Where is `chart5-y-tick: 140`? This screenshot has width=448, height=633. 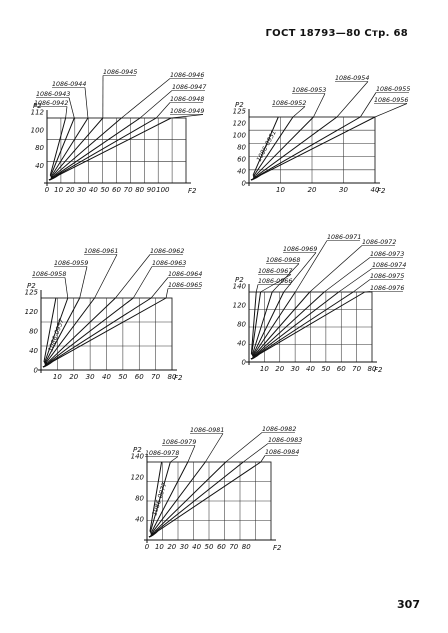 chart5-y-tick: 140 is located at coordinates (138, 457).